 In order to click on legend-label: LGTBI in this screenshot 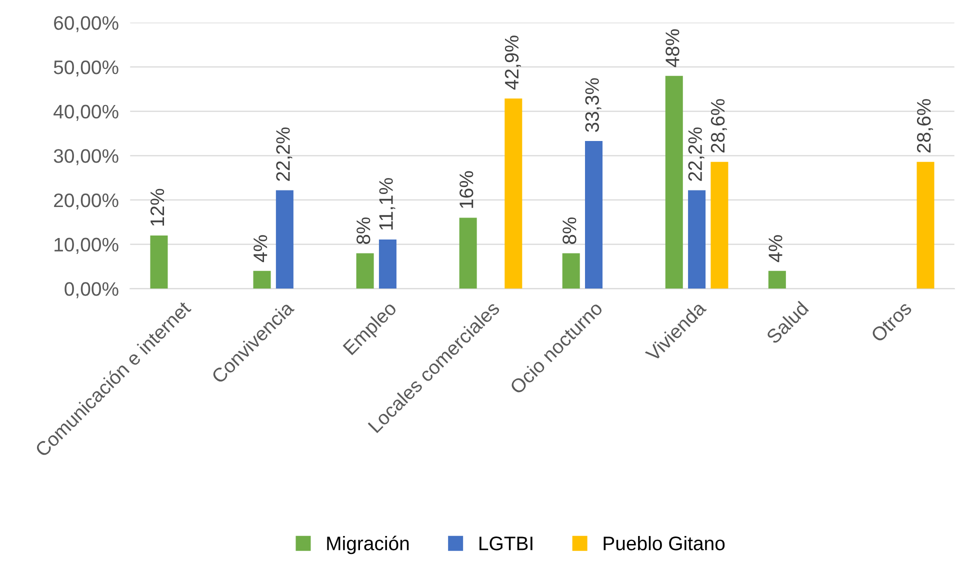, I will do `click(506, 543)`.